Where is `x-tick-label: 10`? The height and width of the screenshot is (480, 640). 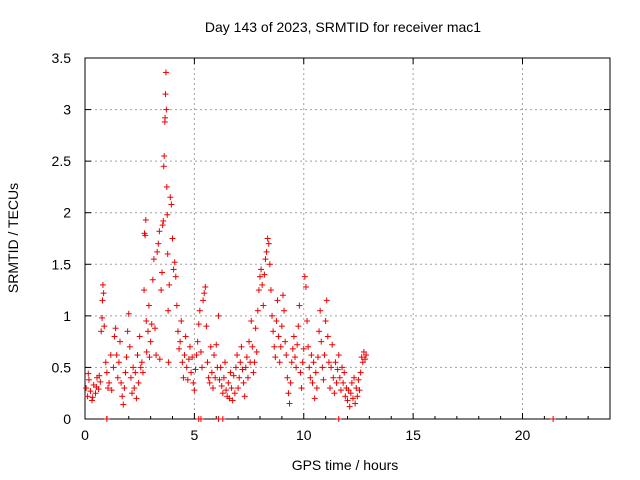
x-tick-label: 10 is located at coordinates (304, 435).